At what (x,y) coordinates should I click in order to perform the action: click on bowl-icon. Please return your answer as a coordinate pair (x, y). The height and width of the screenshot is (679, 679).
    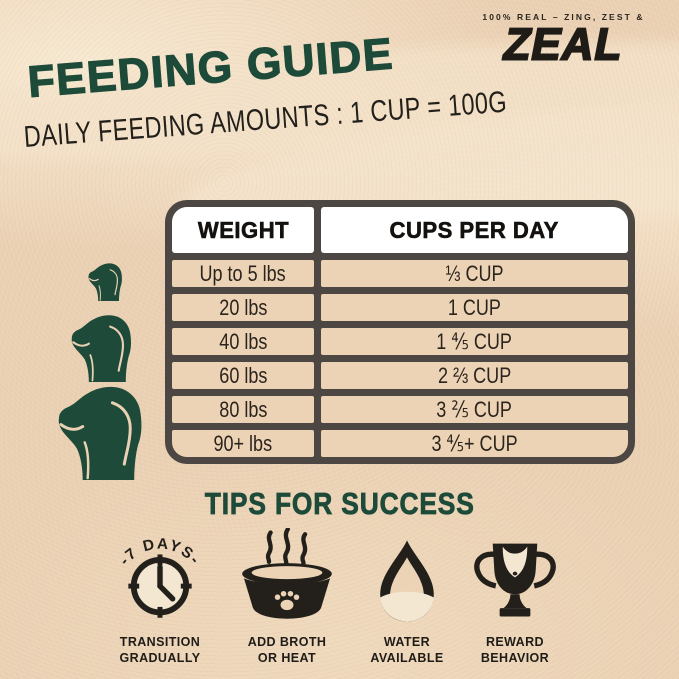
    Looking at the image, I should click on (287, 573).